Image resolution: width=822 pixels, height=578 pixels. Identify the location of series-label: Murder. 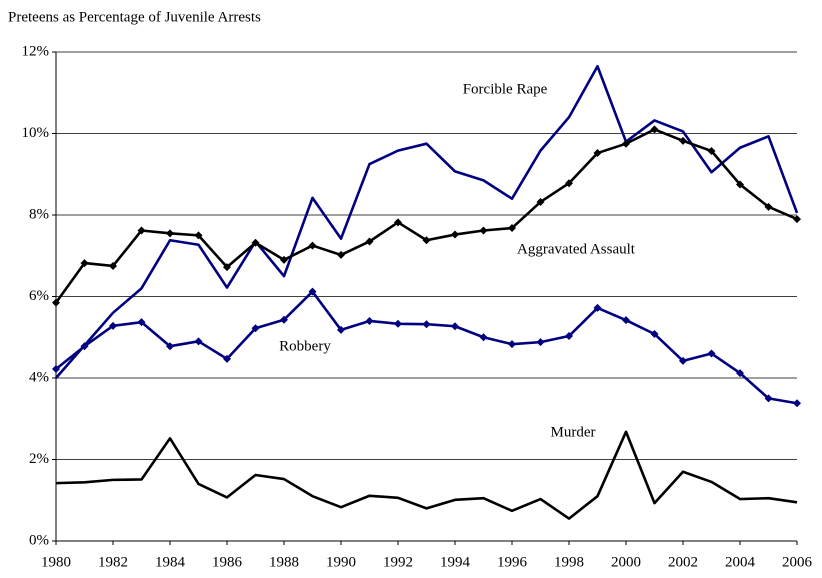
(573, 432).